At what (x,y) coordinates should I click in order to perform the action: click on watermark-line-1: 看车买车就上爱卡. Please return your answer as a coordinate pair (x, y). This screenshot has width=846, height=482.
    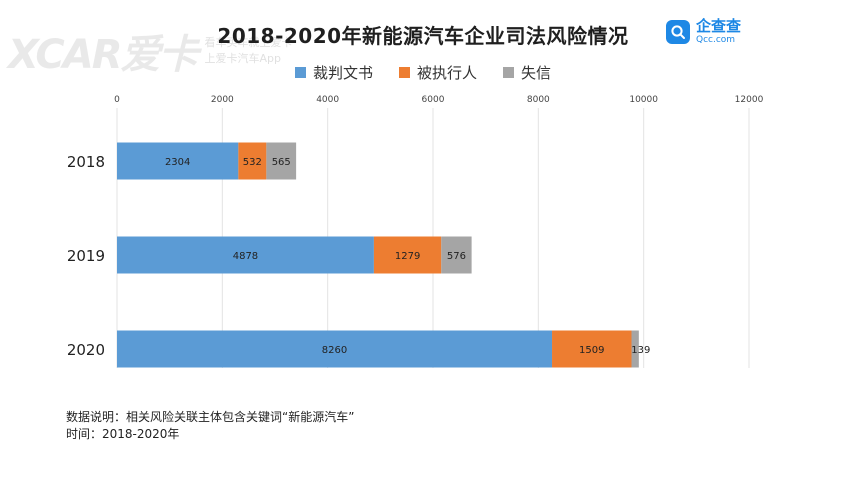
    Looking at the image, I should click on (248, 42).